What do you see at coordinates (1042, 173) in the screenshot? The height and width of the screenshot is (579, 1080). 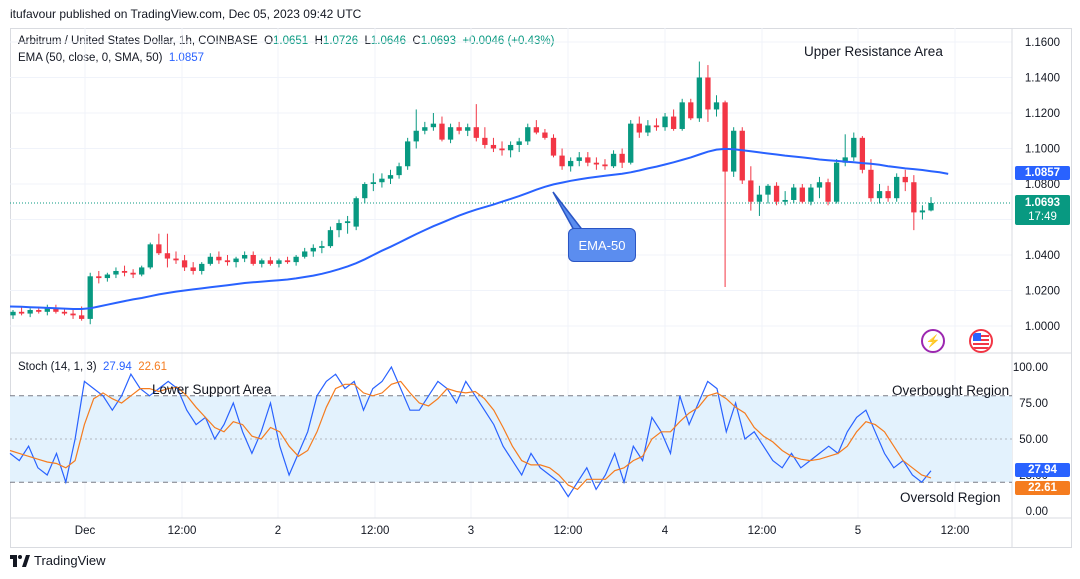 I see `ema-price-tag: 1.0857` at bounding box center [1042, 173].